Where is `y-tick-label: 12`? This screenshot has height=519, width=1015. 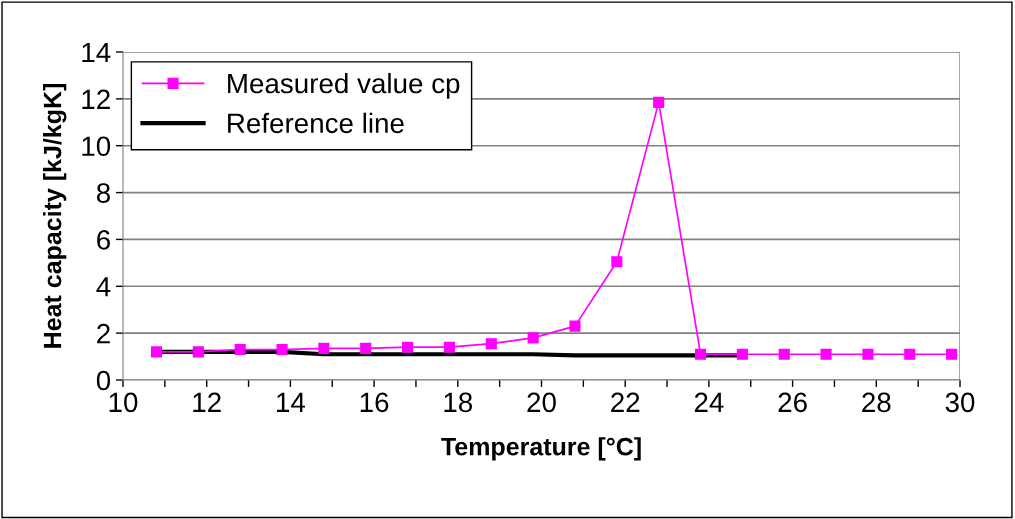
y-tick-label: 12 is located at coordinates (96, 99).